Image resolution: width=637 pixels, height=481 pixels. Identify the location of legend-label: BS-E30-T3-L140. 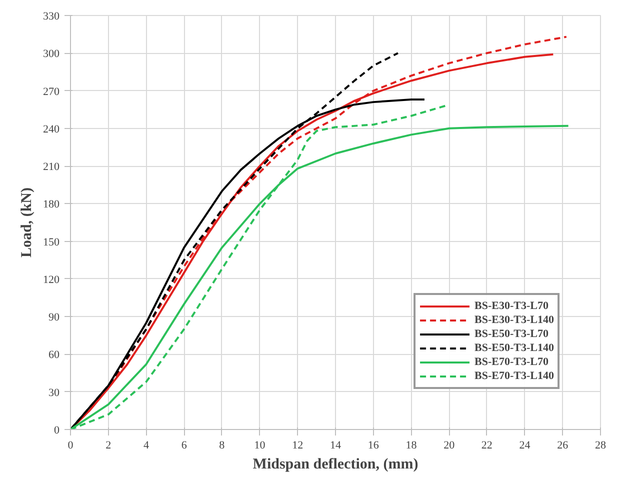
(514, 320).